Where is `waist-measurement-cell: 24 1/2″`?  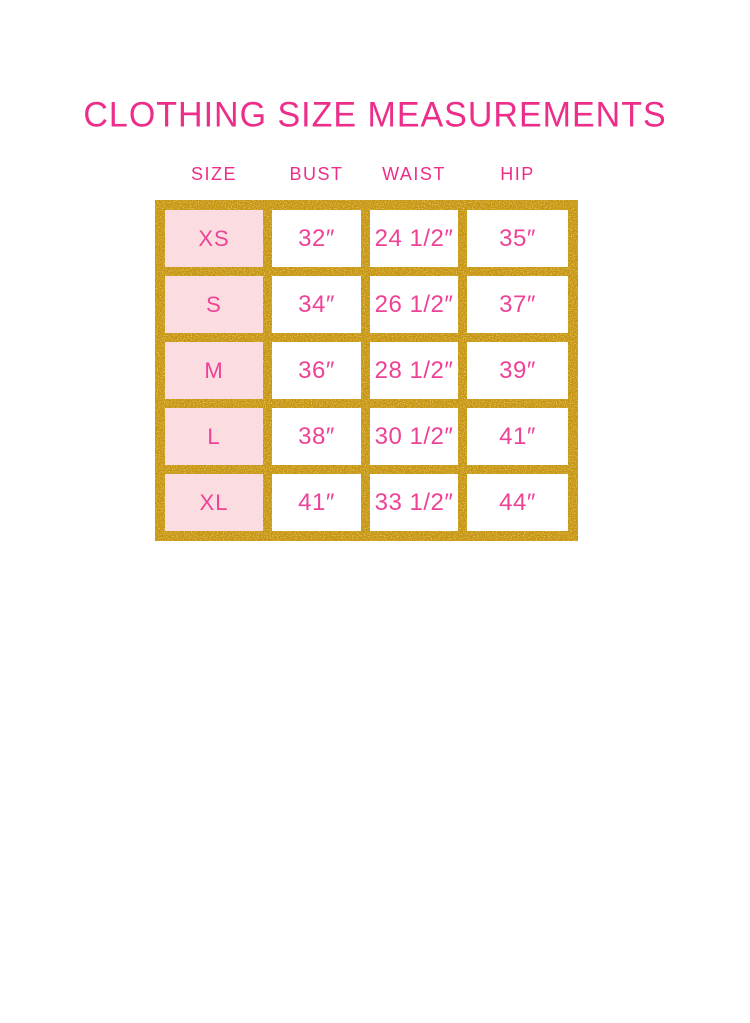
waist-measurement-cell: 24 1/2″ is located at coordinates (414, 238).